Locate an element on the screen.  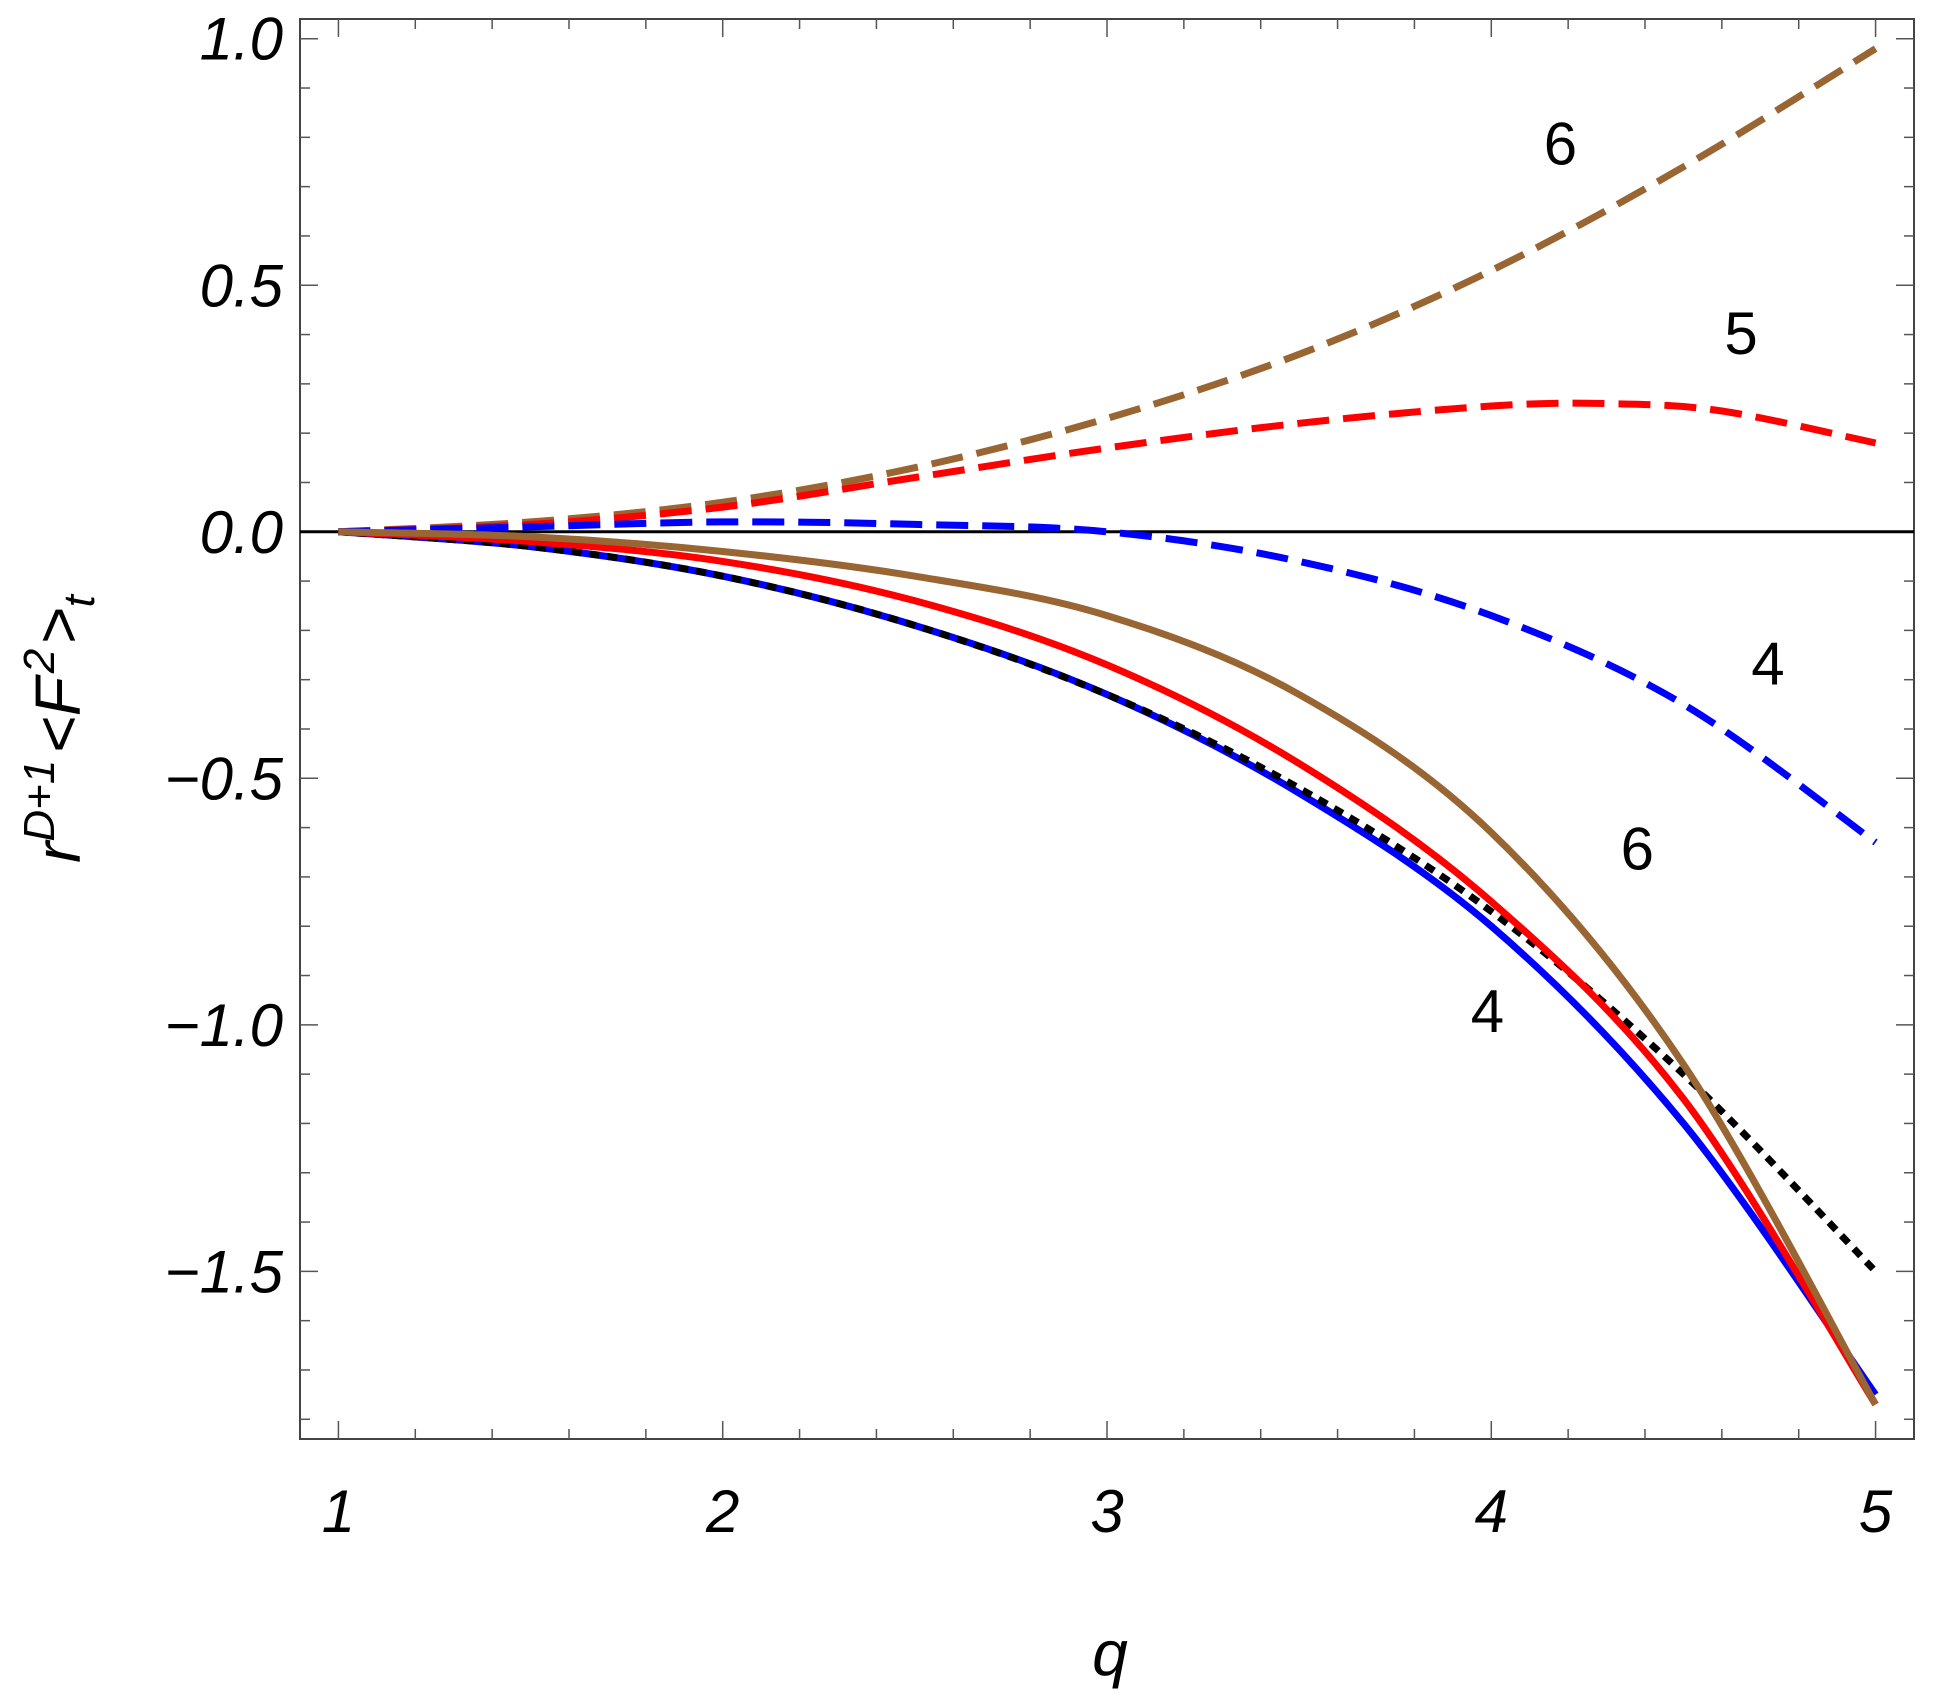
y-tick-labels: 1.0 0.5 0.0 −0.5 −1.0 −1.5 is located at coordinates (224, 656).